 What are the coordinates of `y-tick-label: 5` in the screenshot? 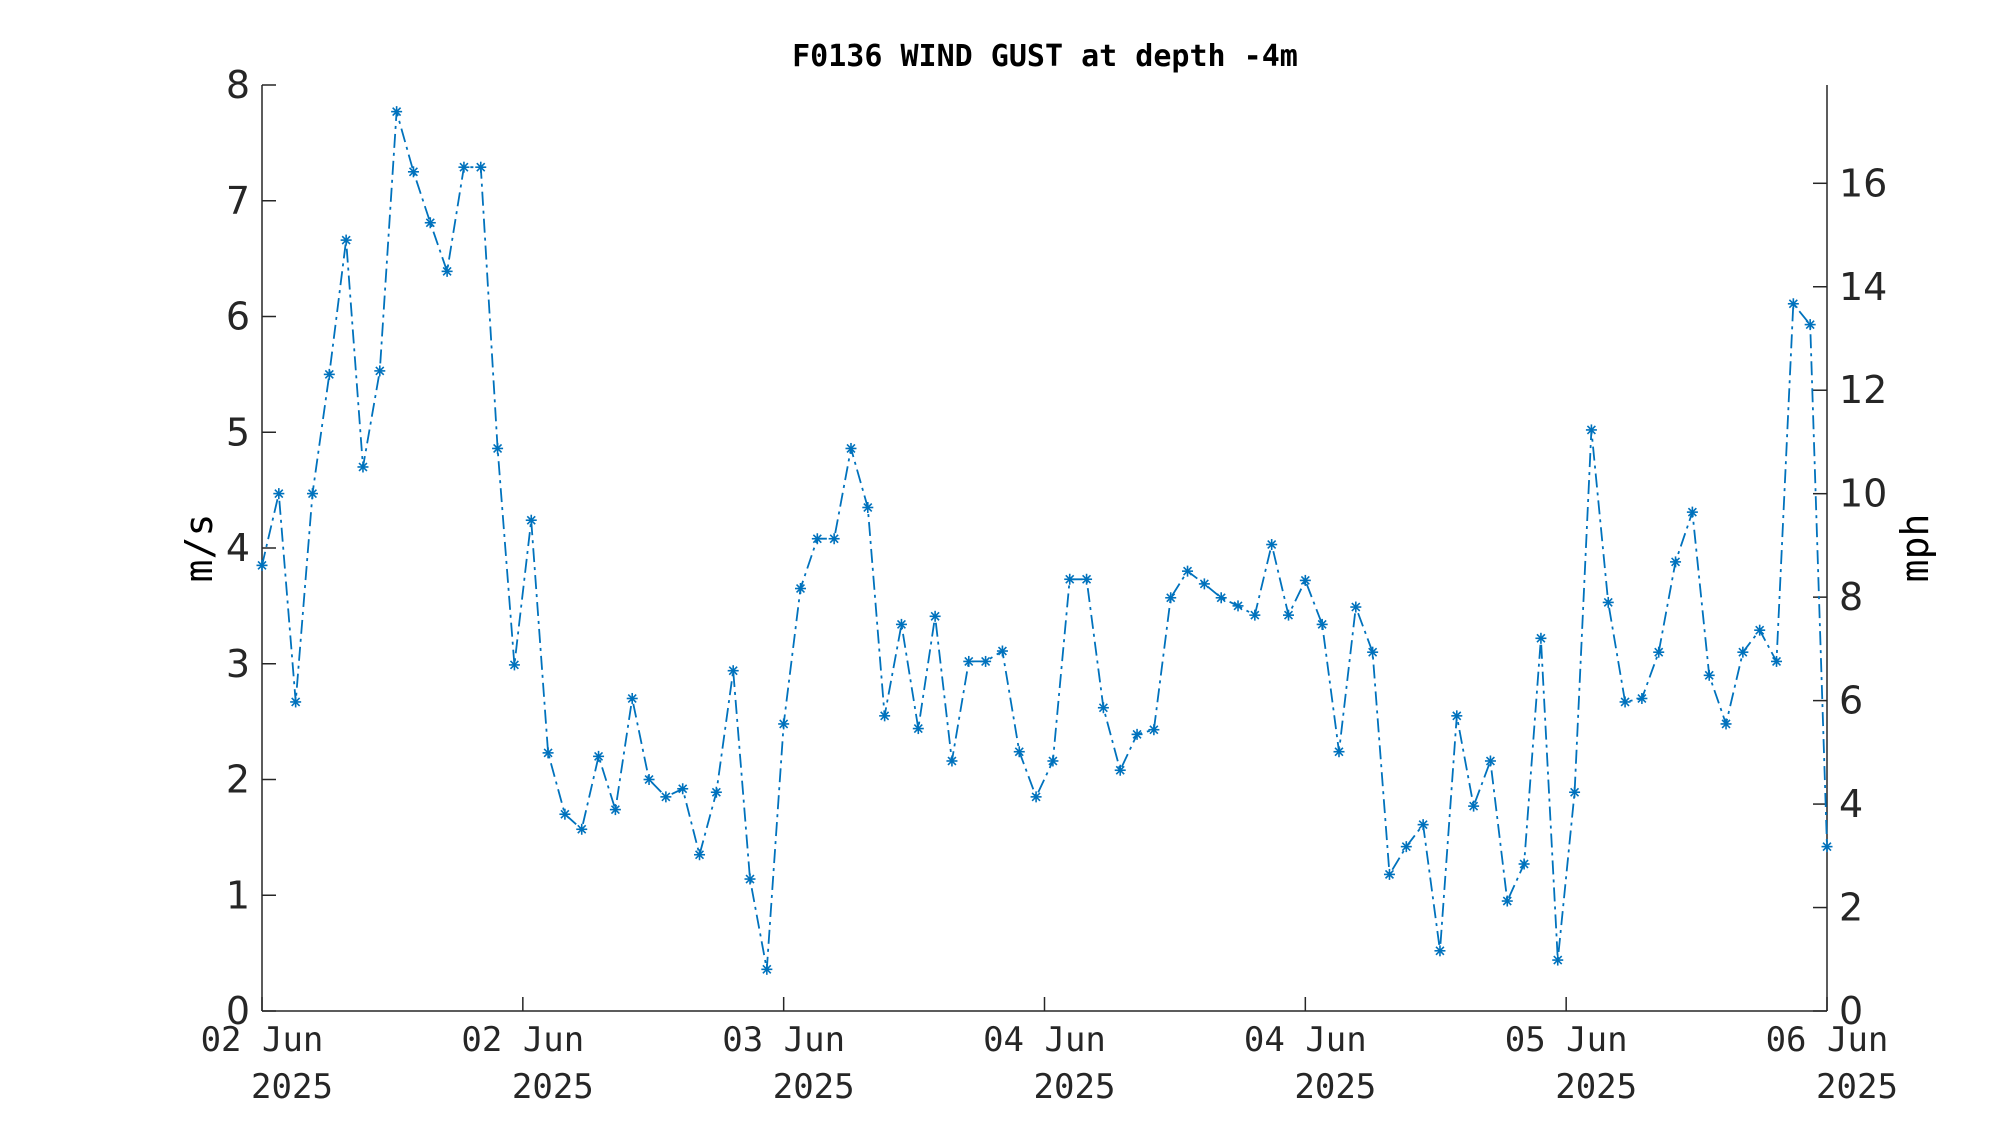 It's located at (238, 432).